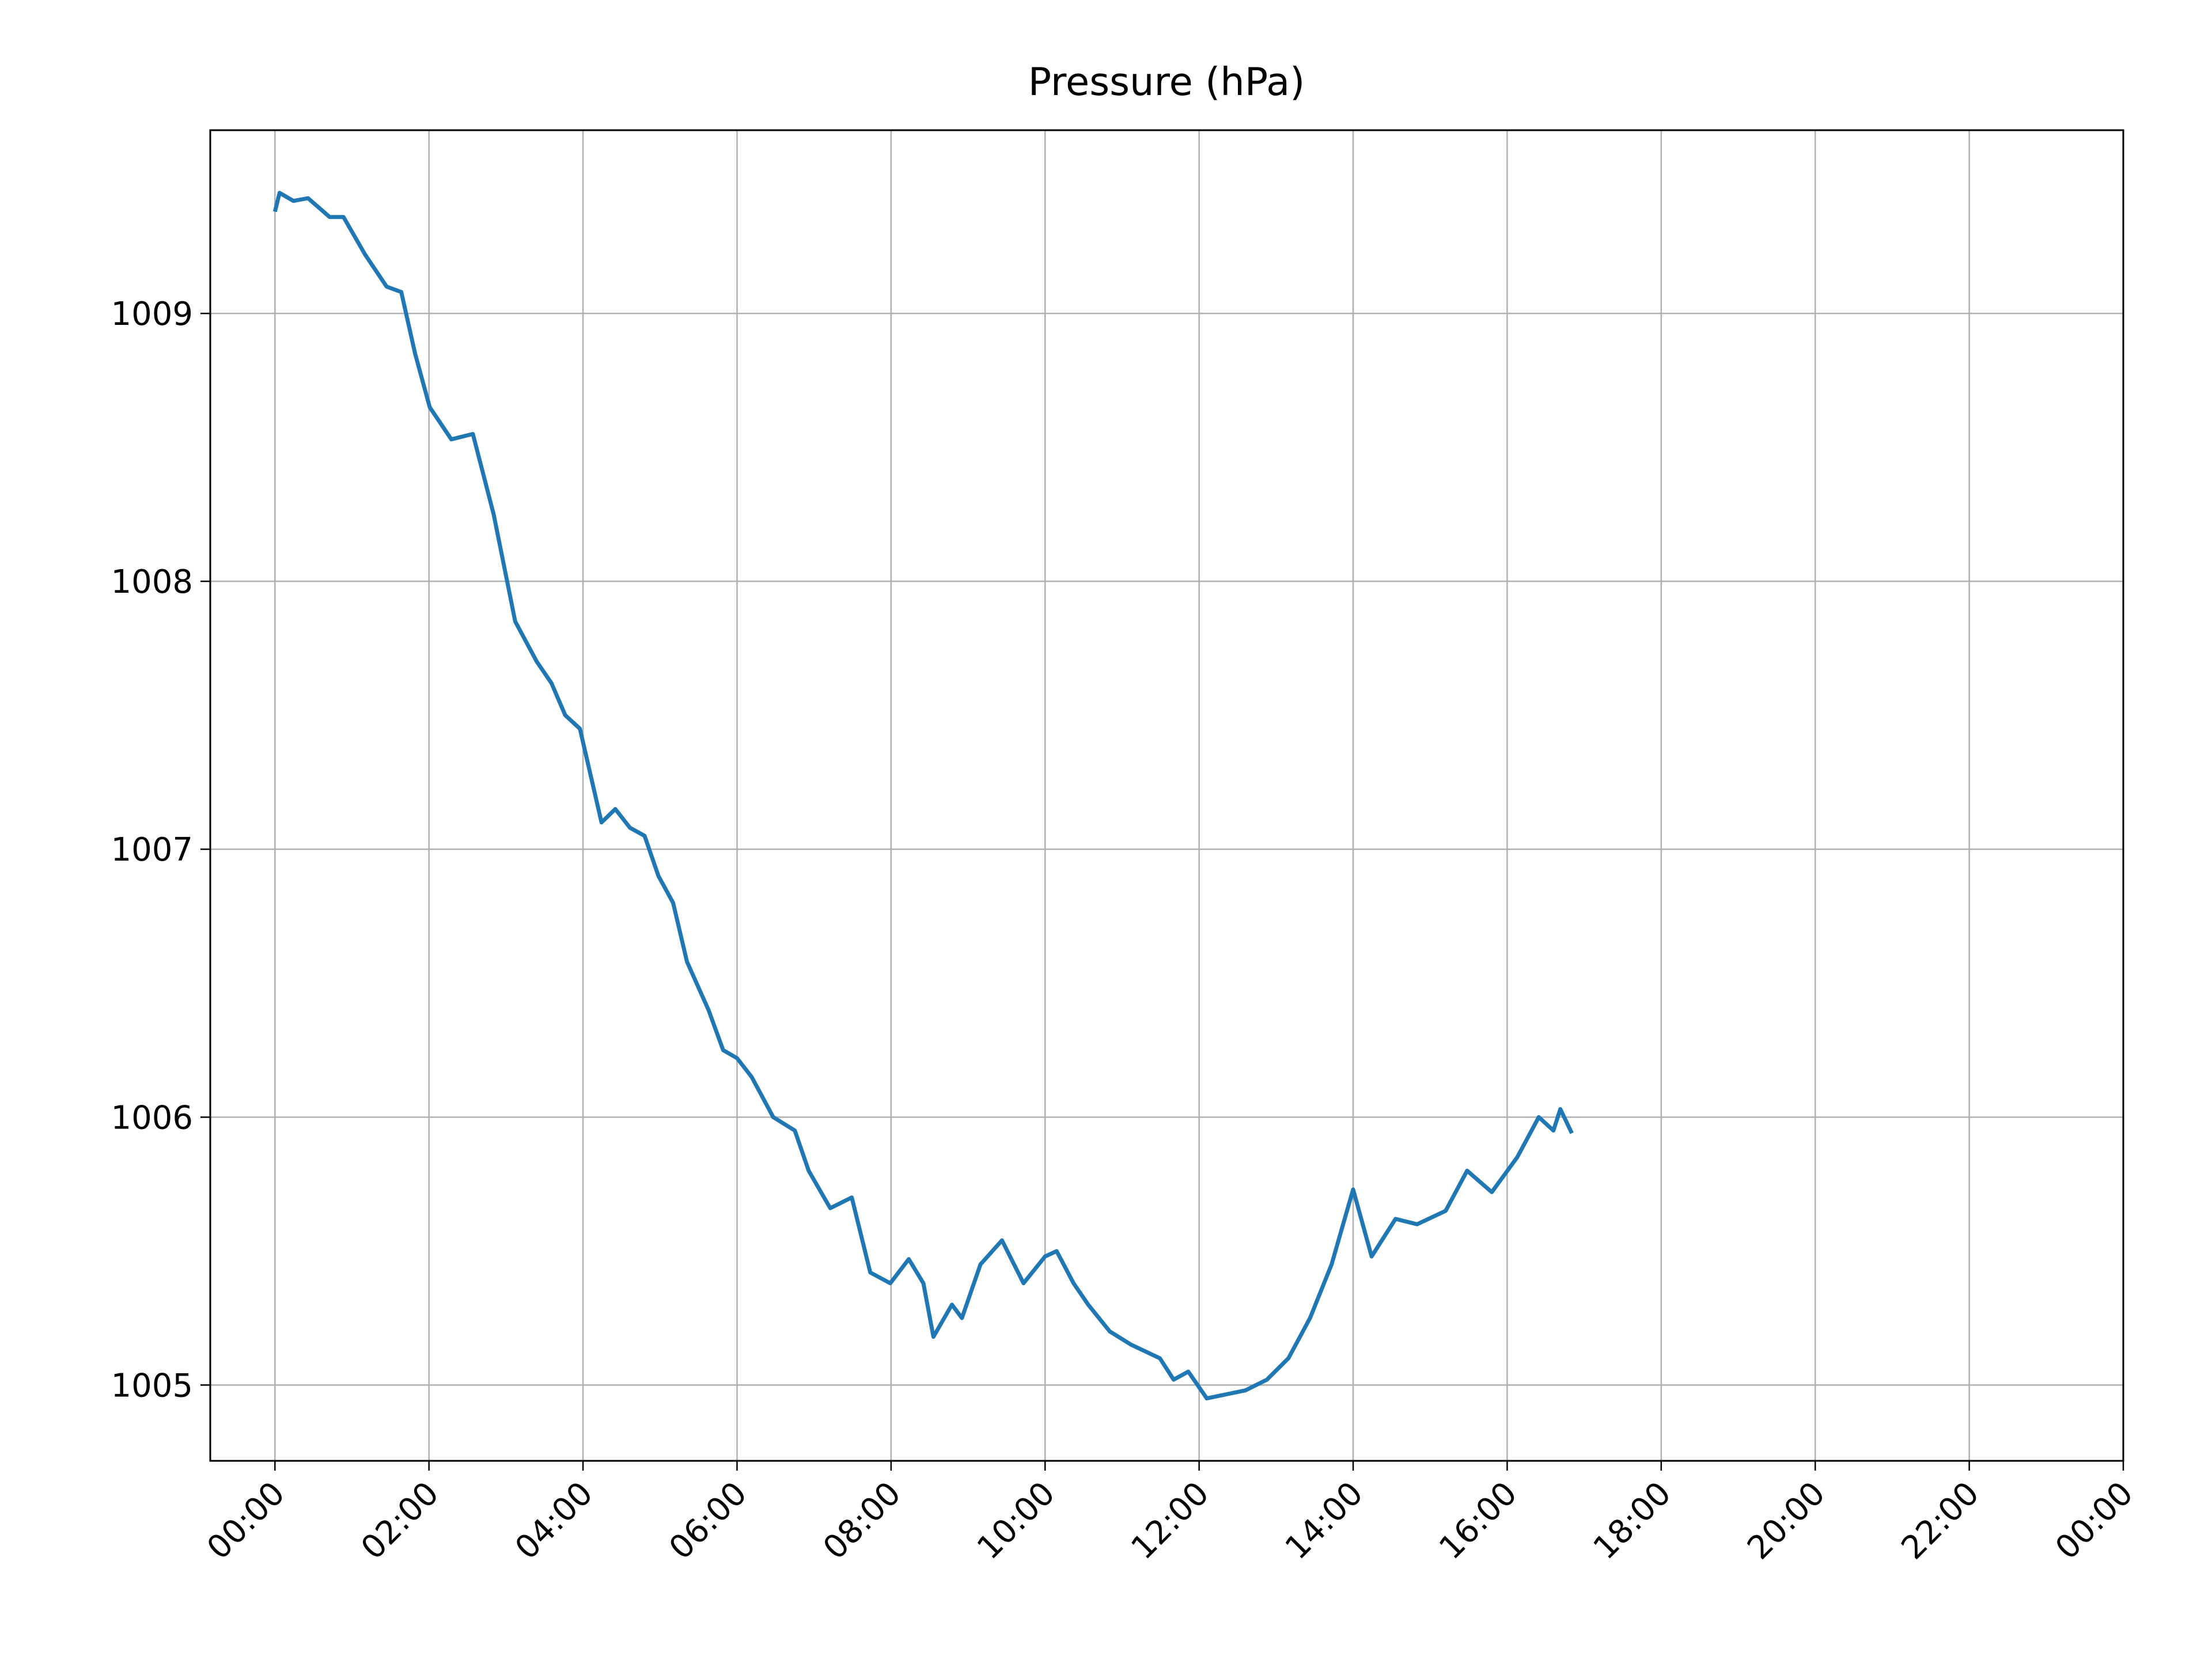  What do you see at coordinates (152, 850) in the screenshot?
I see `y-tick-label: 1007` at bounding box center [152, 850].